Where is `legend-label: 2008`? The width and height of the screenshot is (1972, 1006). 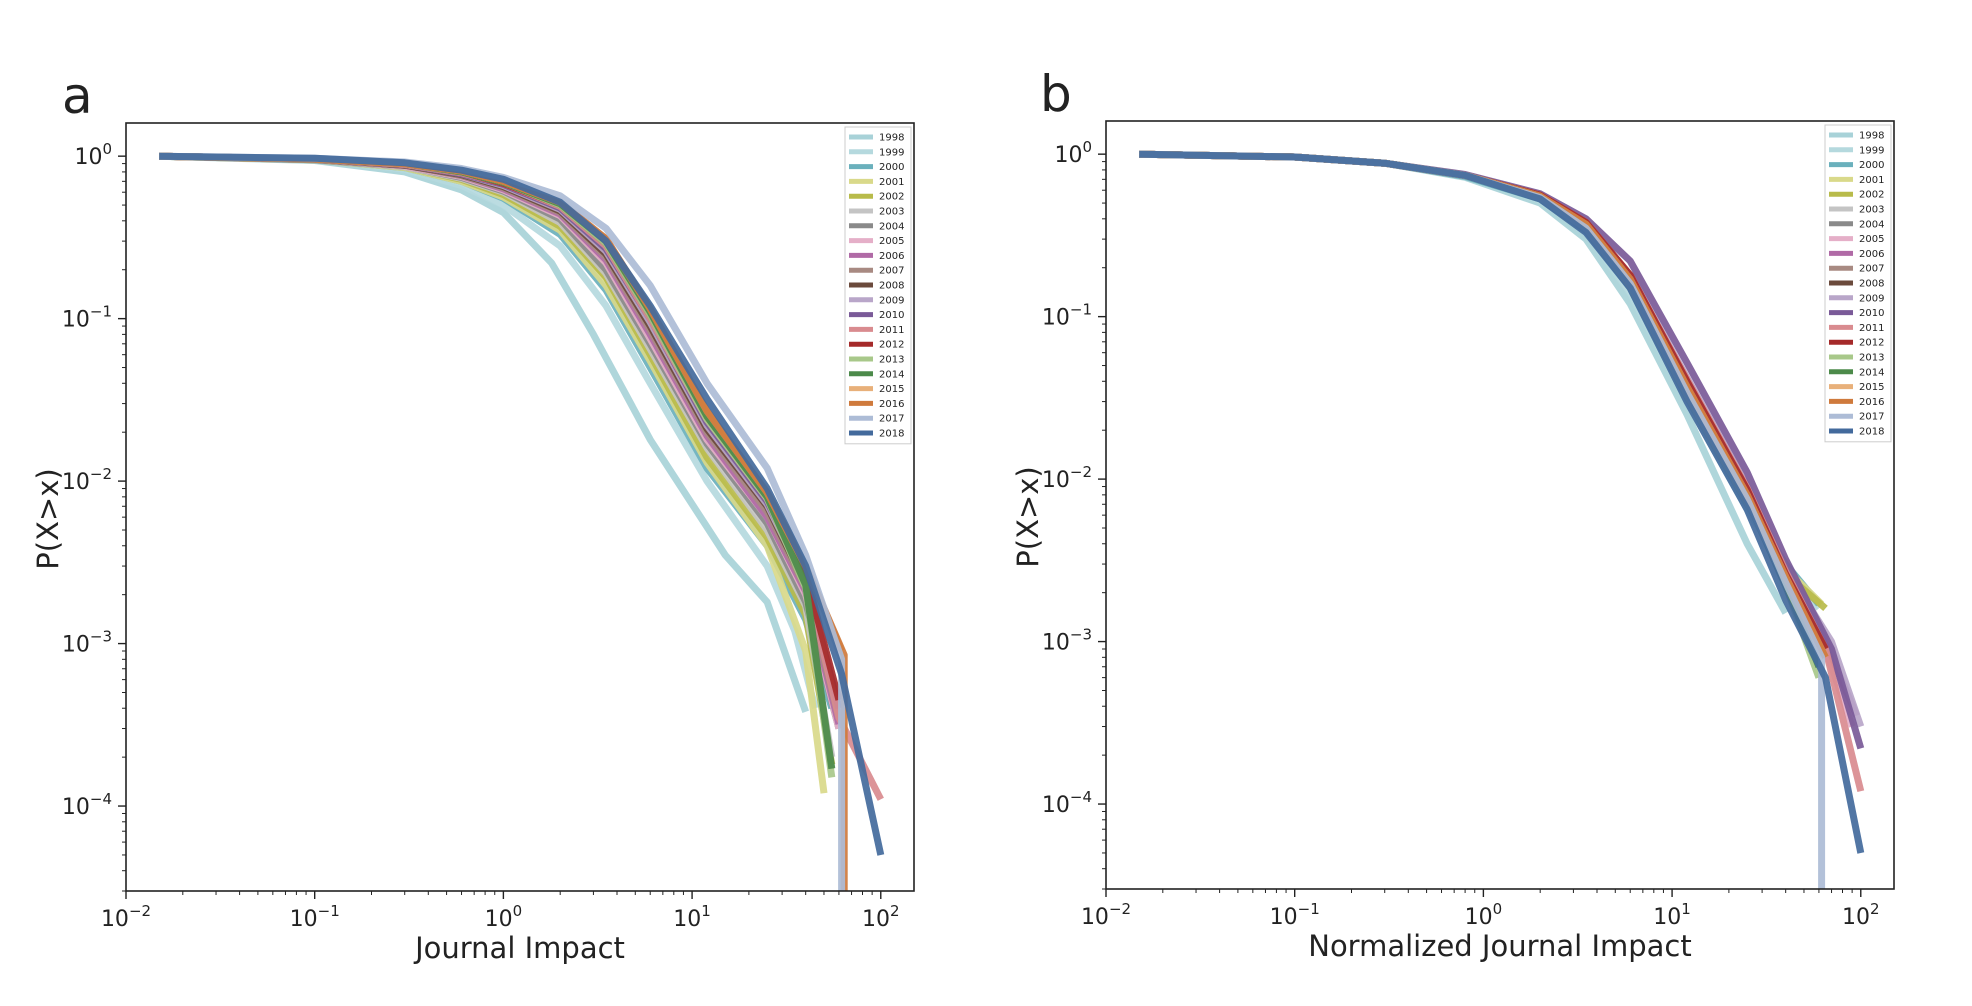 legend-label: 2008 is located at coordinates (891, 286).